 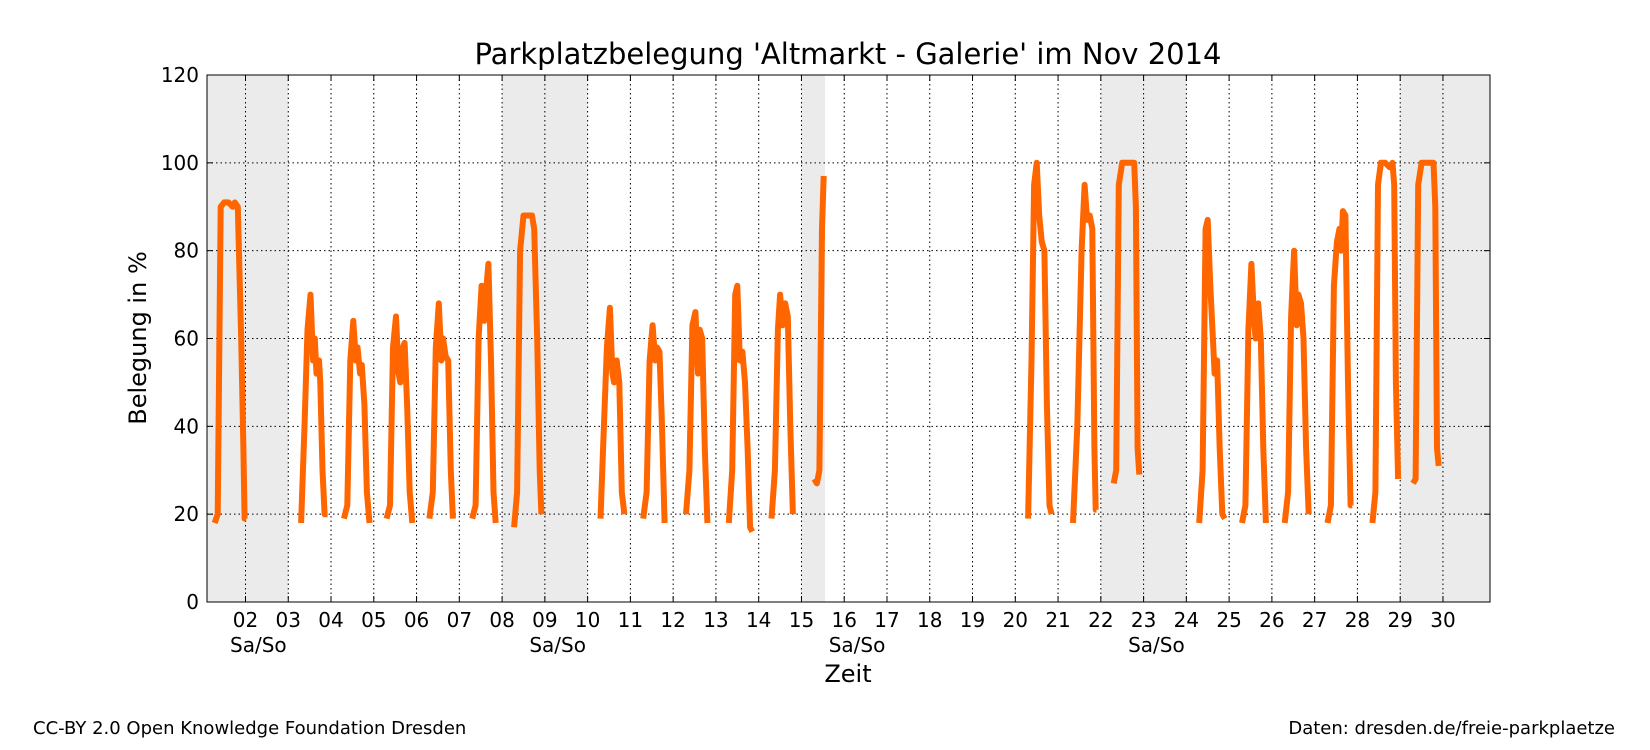 What do you see at coordinates (1451, 728) in the screenshot?
I see `data-source-credit: Daten: dresden.de/freie-parkplaetze` at bounding box center [1451, 728].